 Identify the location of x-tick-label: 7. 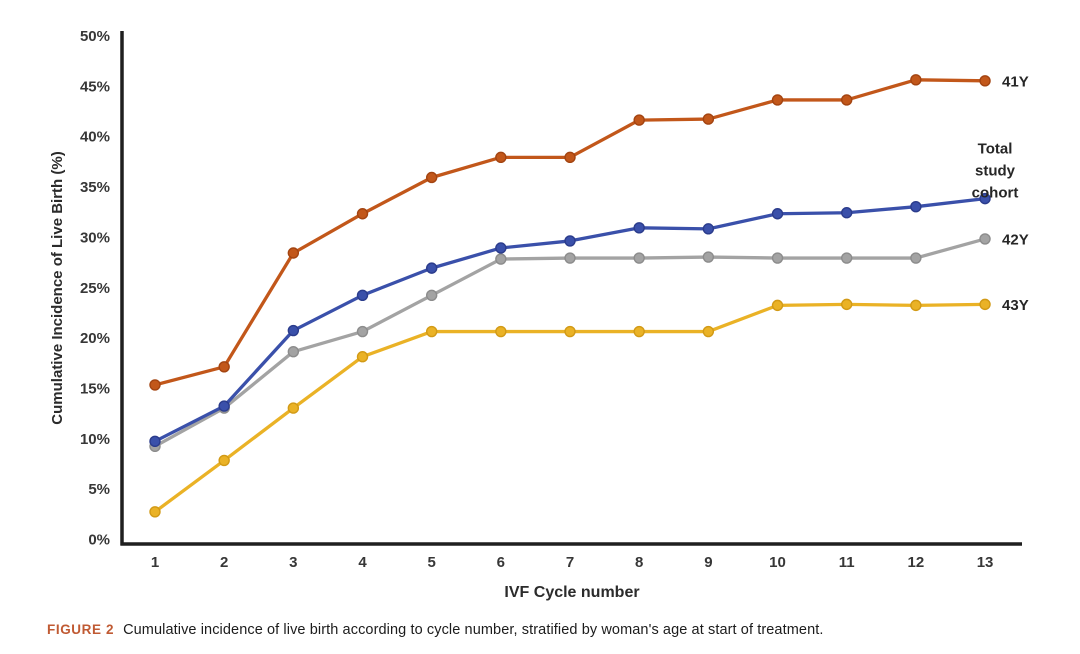
(570, 562).